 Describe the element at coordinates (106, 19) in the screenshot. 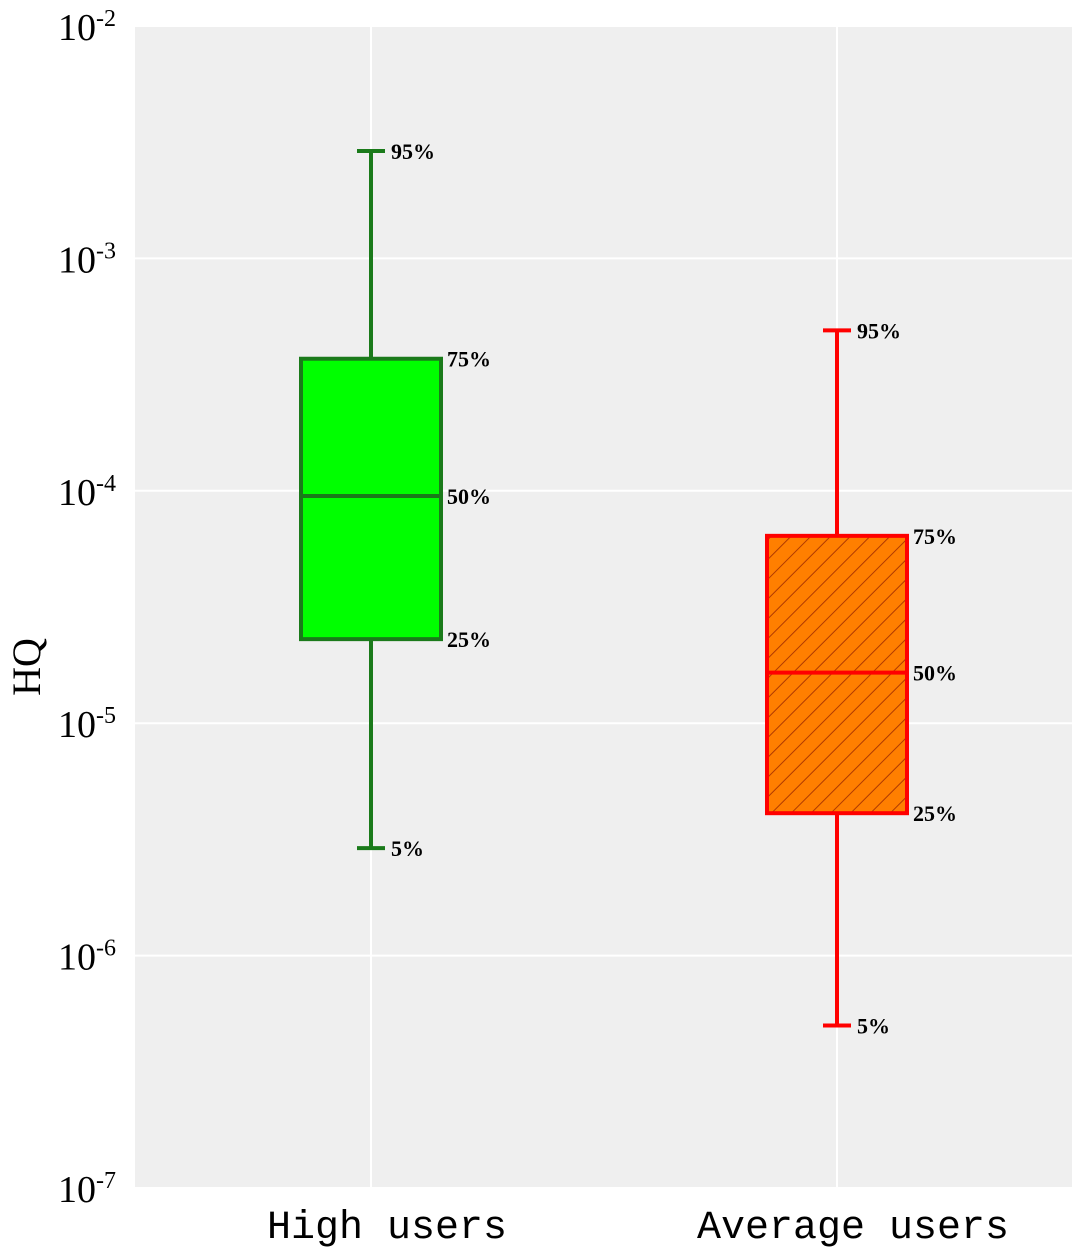

I see `y-tick-exponent: -2` at that location.